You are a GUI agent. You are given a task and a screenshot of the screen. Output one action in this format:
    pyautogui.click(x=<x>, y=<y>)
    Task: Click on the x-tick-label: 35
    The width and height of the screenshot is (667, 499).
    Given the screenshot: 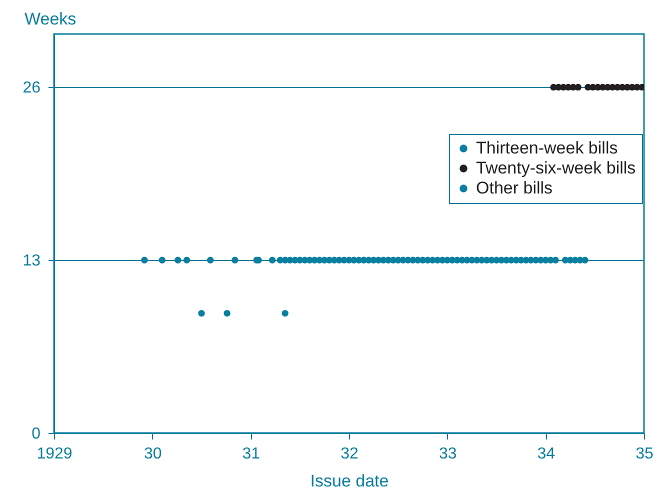 What is the action you would take?
    pyautogui.click(x=645, y=454)
    